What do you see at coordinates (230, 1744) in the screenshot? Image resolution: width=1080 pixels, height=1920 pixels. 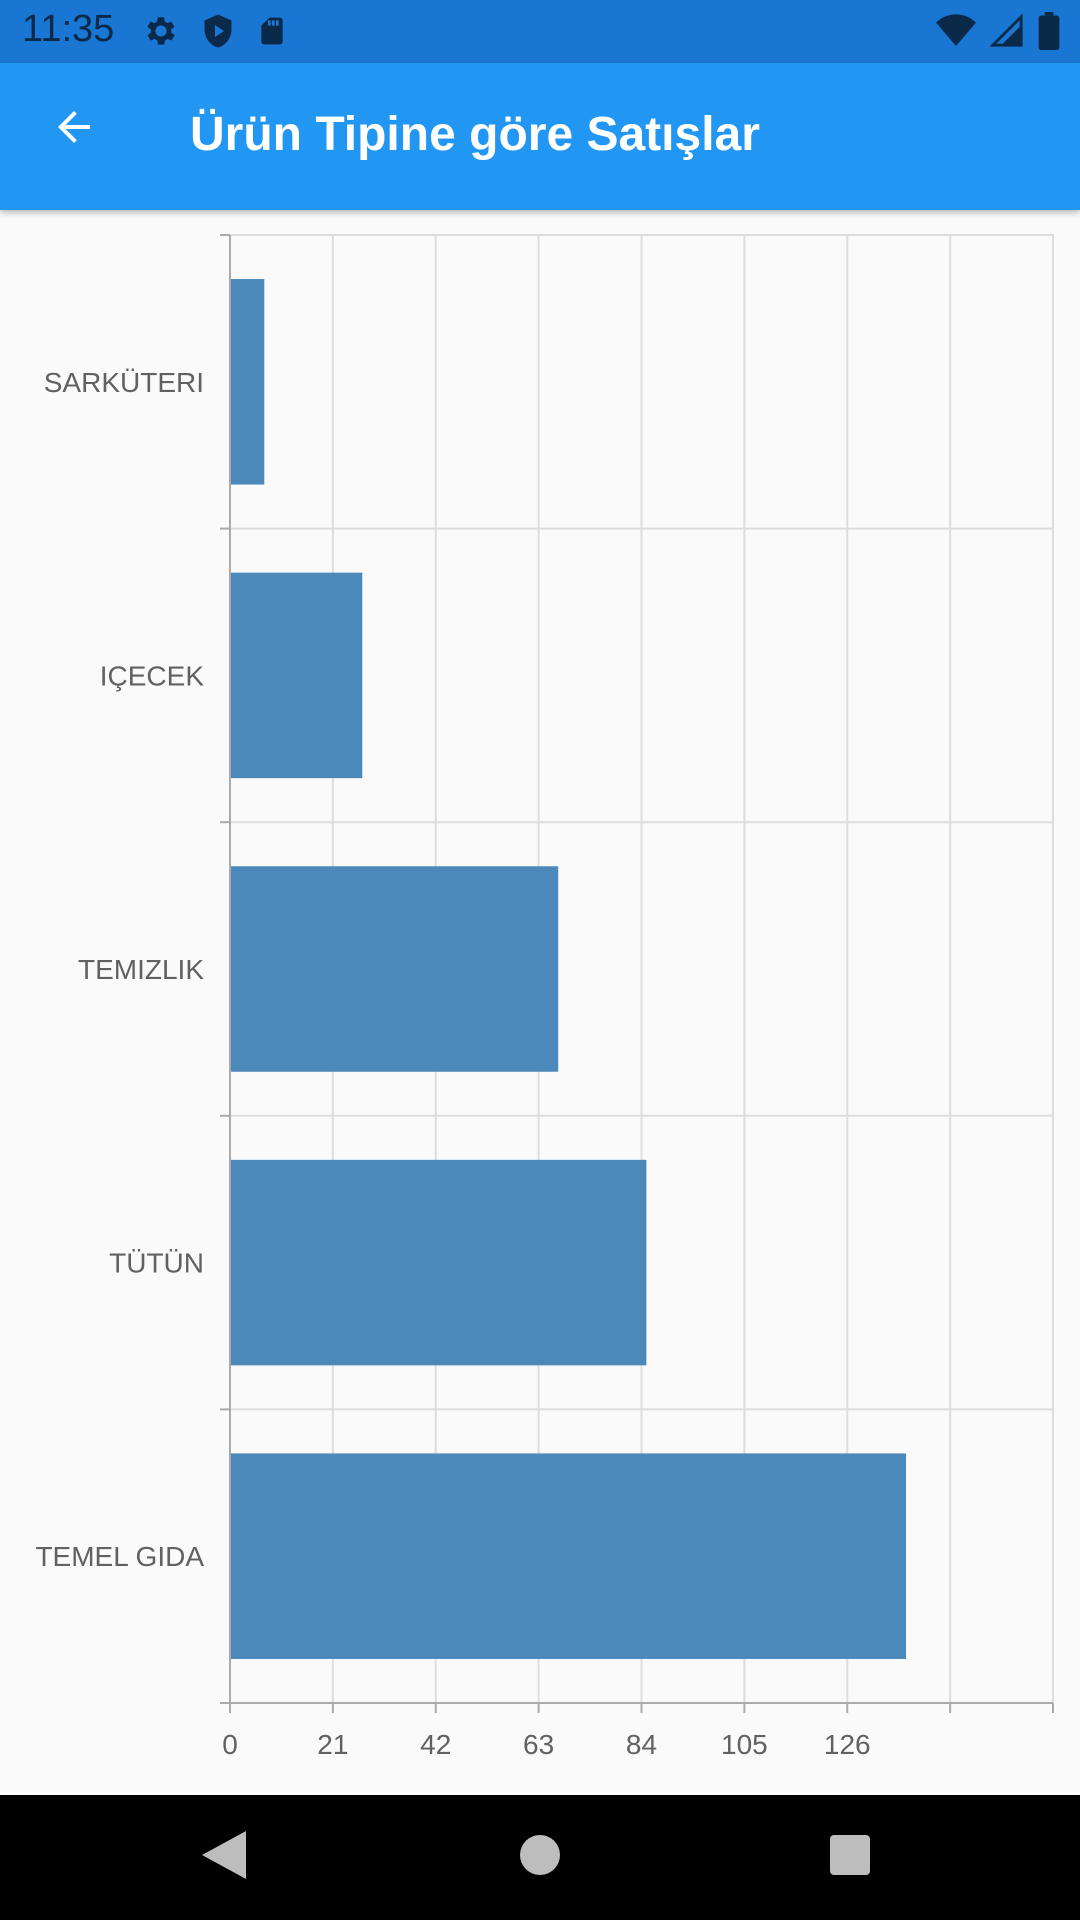 I see `x-tick-label: 0` at bounding box center [230, 1744].